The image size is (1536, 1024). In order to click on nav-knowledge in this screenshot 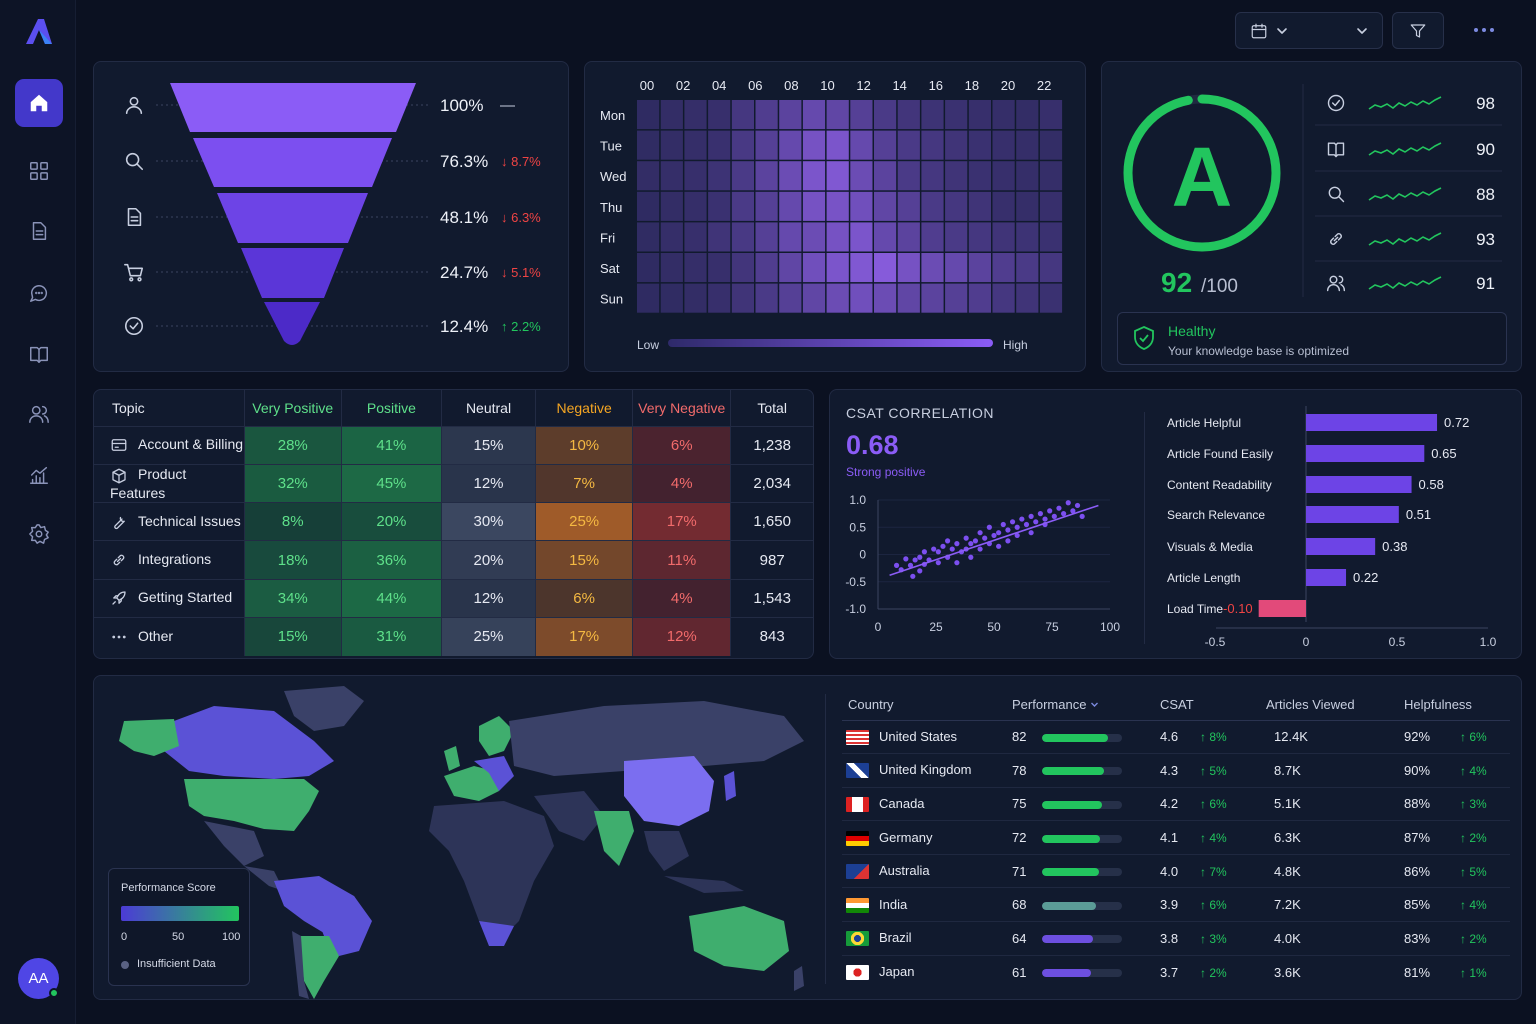, I will do `click(39, 354)`.